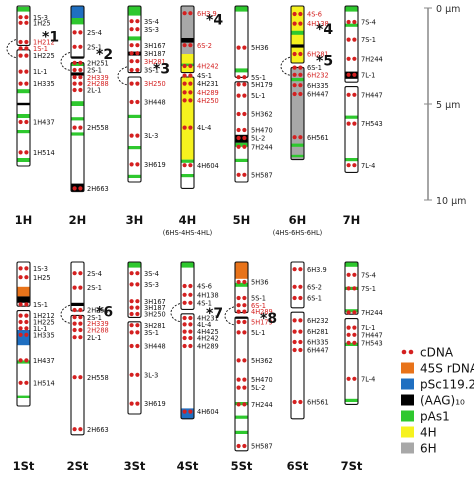  I want to click on marker-label: 2S-1, so click(94, 71).